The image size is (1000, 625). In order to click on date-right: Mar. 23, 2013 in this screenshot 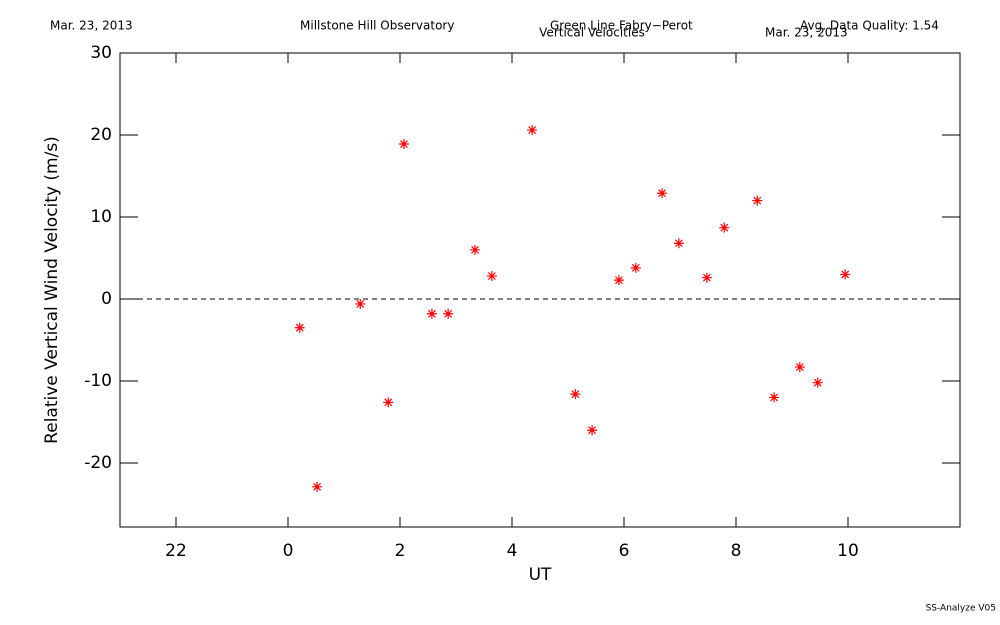, I will do `click(806, 33)`.